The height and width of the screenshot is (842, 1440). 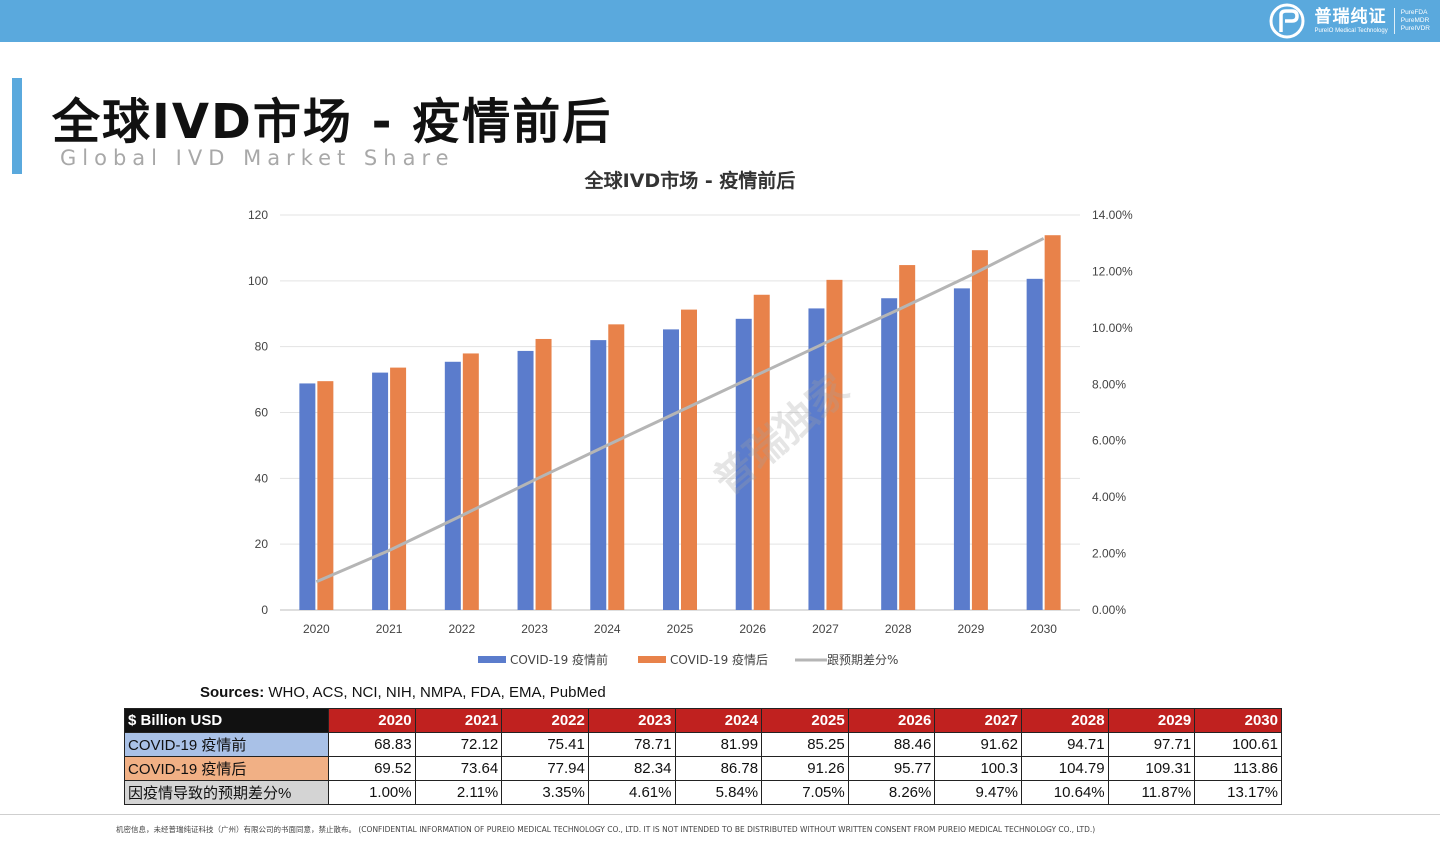 I want to click on y-tick-label: 80, so click(x=262, y=347).